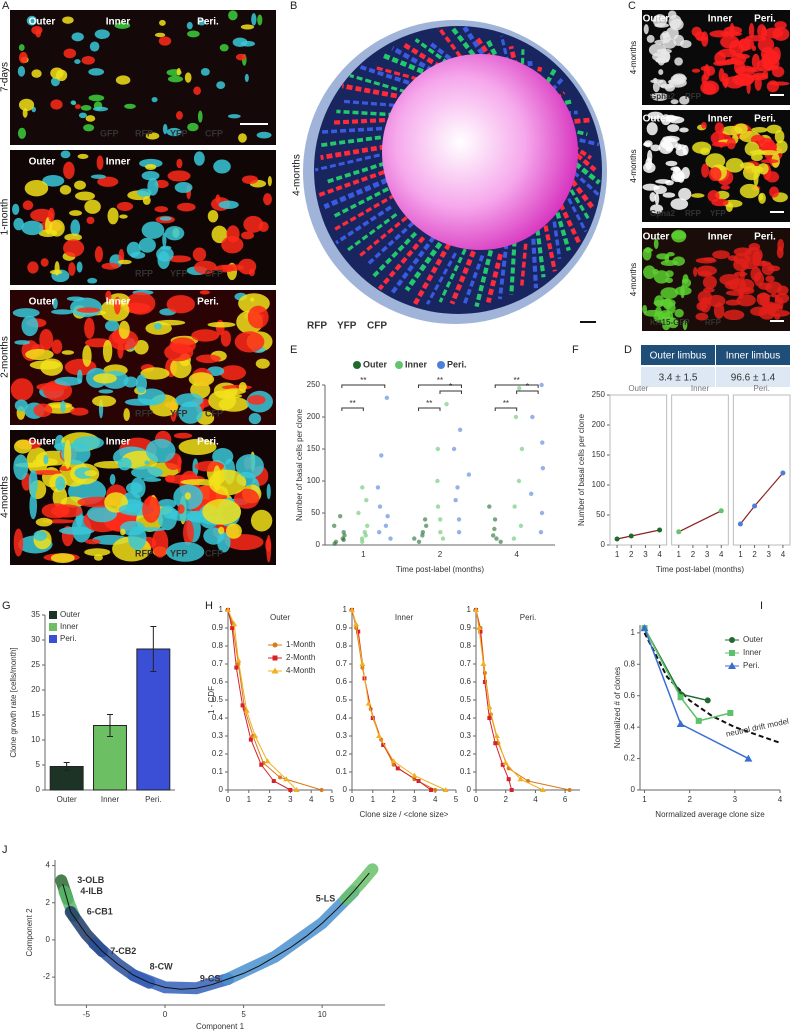  What do you see at coordinates (179, 413) in the screenshot?
I see `channel-label: YFP` at bounding box center [179, 413].